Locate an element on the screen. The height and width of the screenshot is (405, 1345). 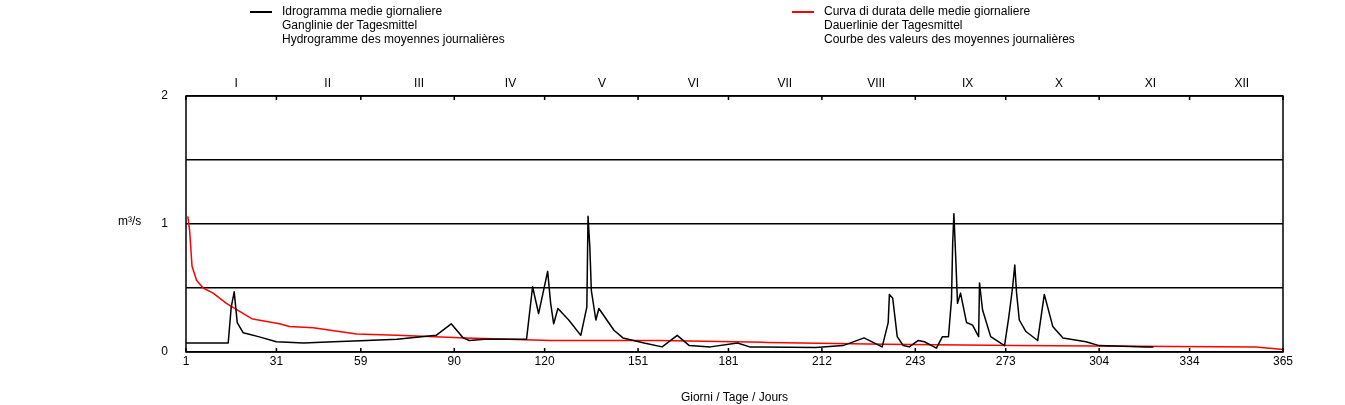
y-tick-label: 0 is located at coordinates (165, 351).